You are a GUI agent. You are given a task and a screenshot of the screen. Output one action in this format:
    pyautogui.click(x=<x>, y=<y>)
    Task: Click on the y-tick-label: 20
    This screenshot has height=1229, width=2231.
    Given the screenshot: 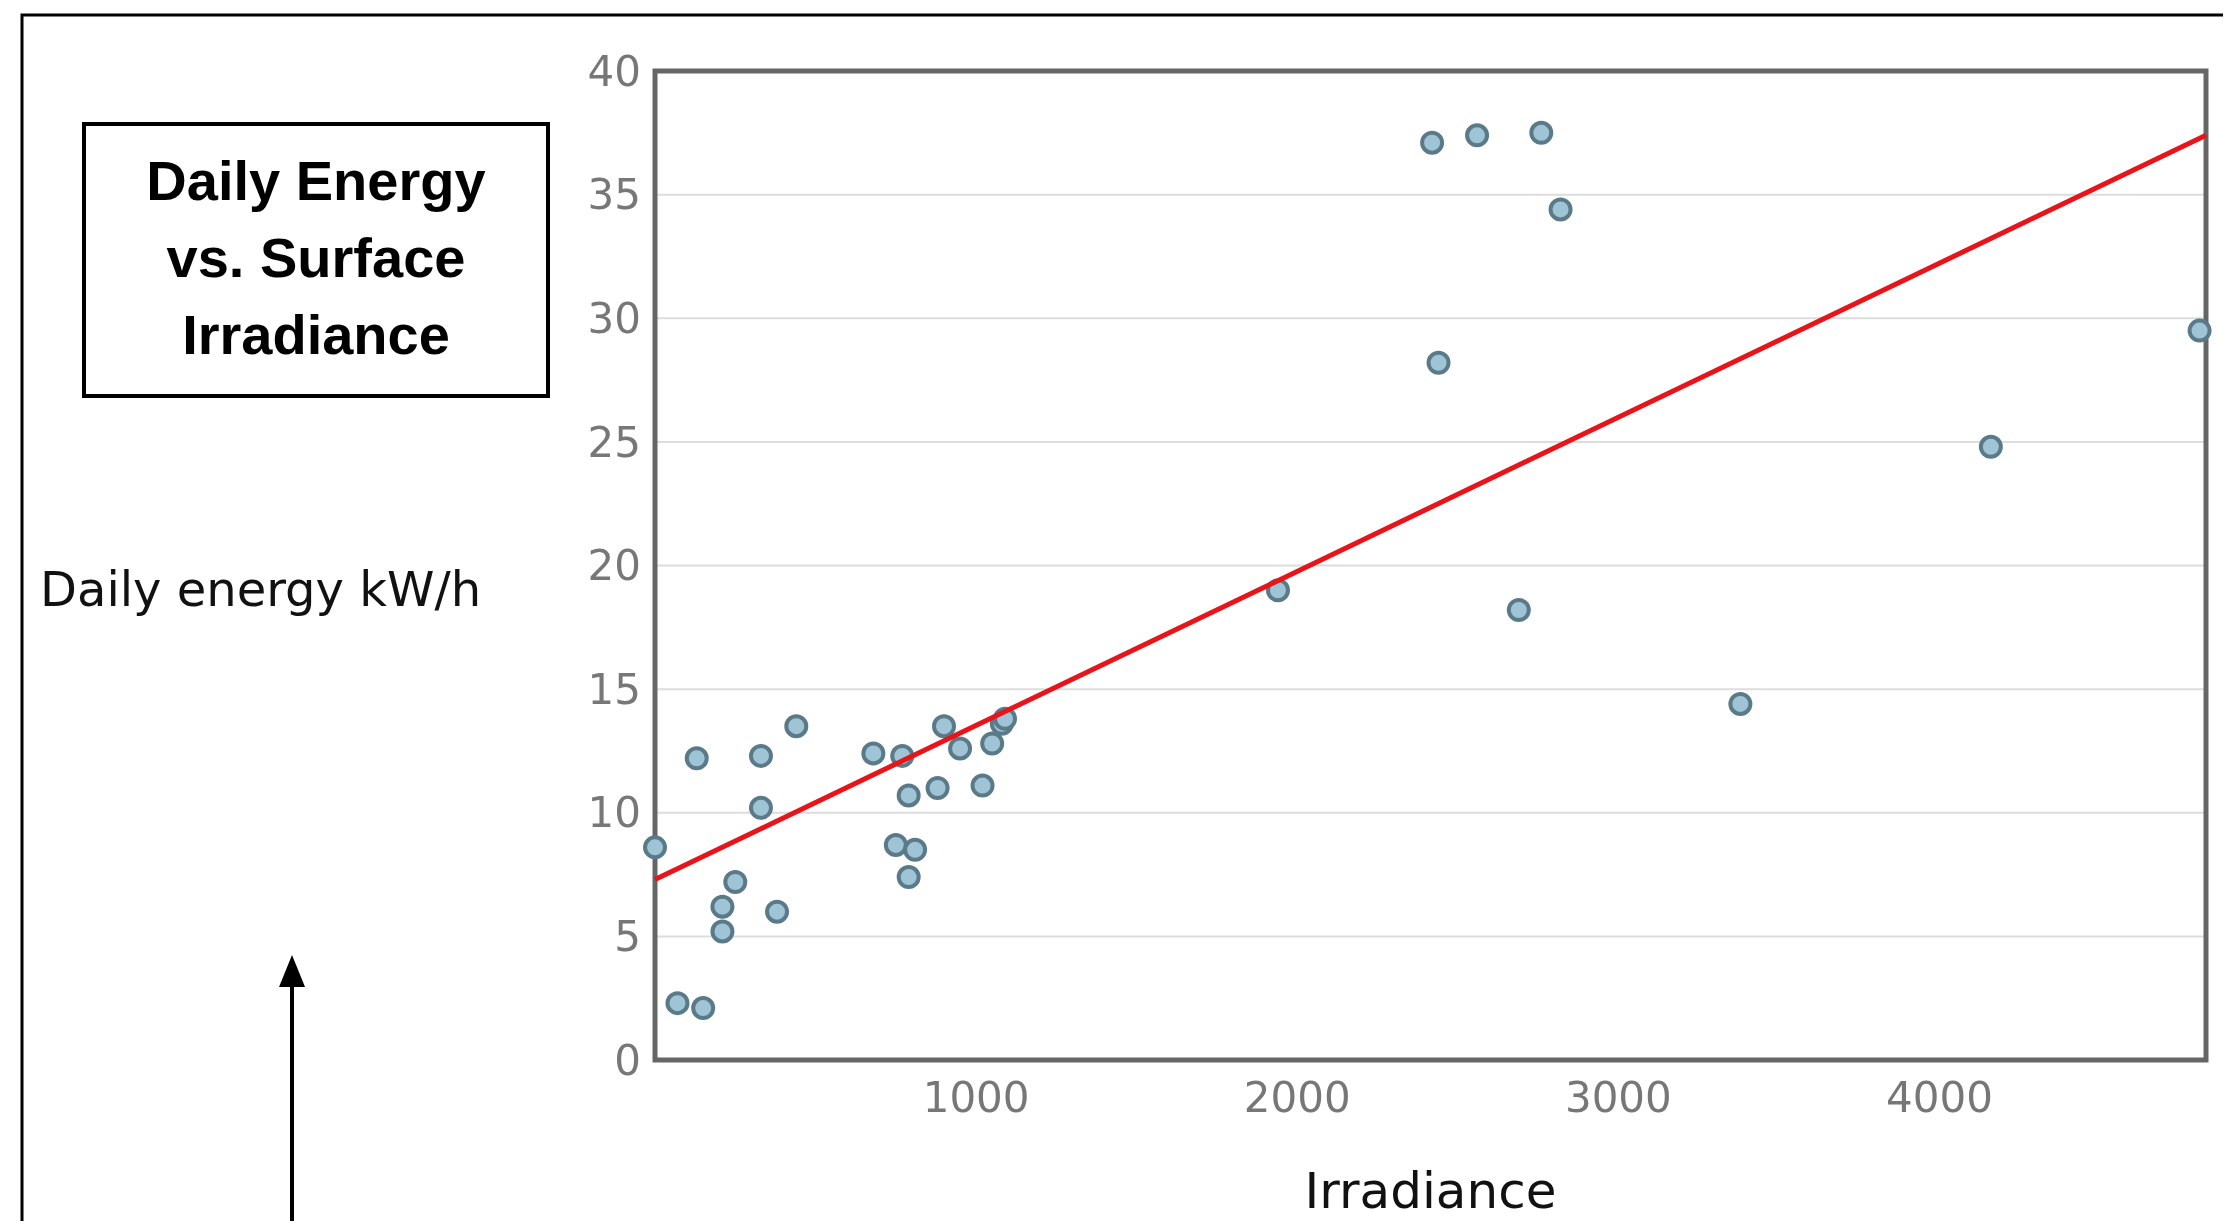 What is the action you would take?
    pyautogui.click(x=614, y=566)
    